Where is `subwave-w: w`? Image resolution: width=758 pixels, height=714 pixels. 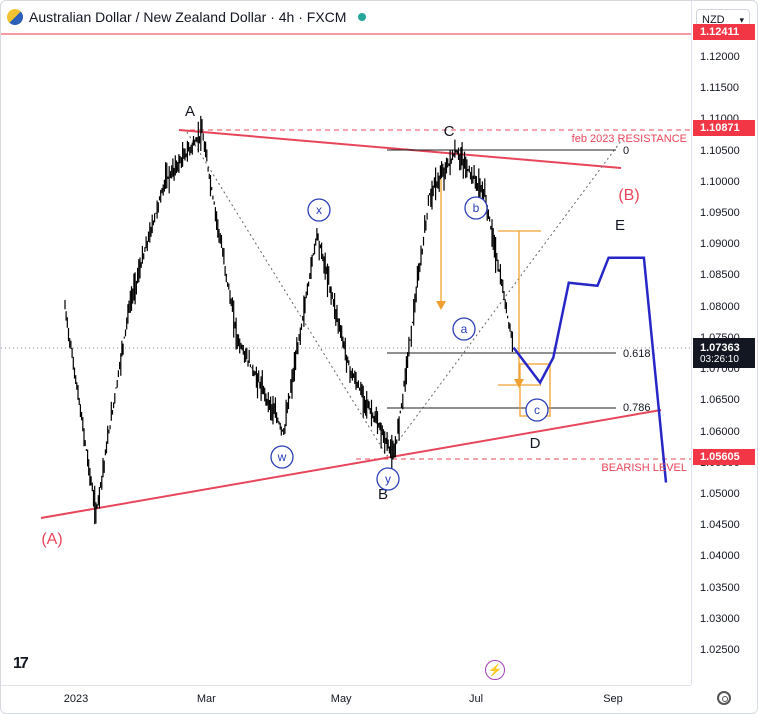 subwave-w: w is located at coordinates (282, 457).